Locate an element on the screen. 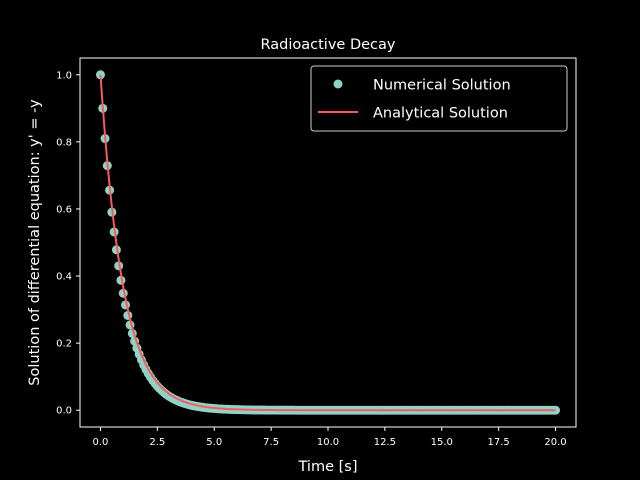  legend-label-analytical: Analytical Solution is located at coordinates (440, 114).